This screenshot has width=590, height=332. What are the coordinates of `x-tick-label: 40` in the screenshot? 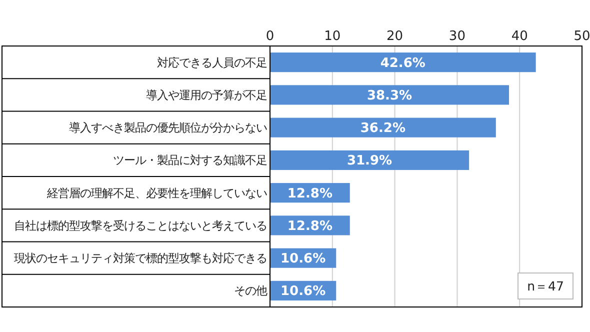 It's located at (519, 36).